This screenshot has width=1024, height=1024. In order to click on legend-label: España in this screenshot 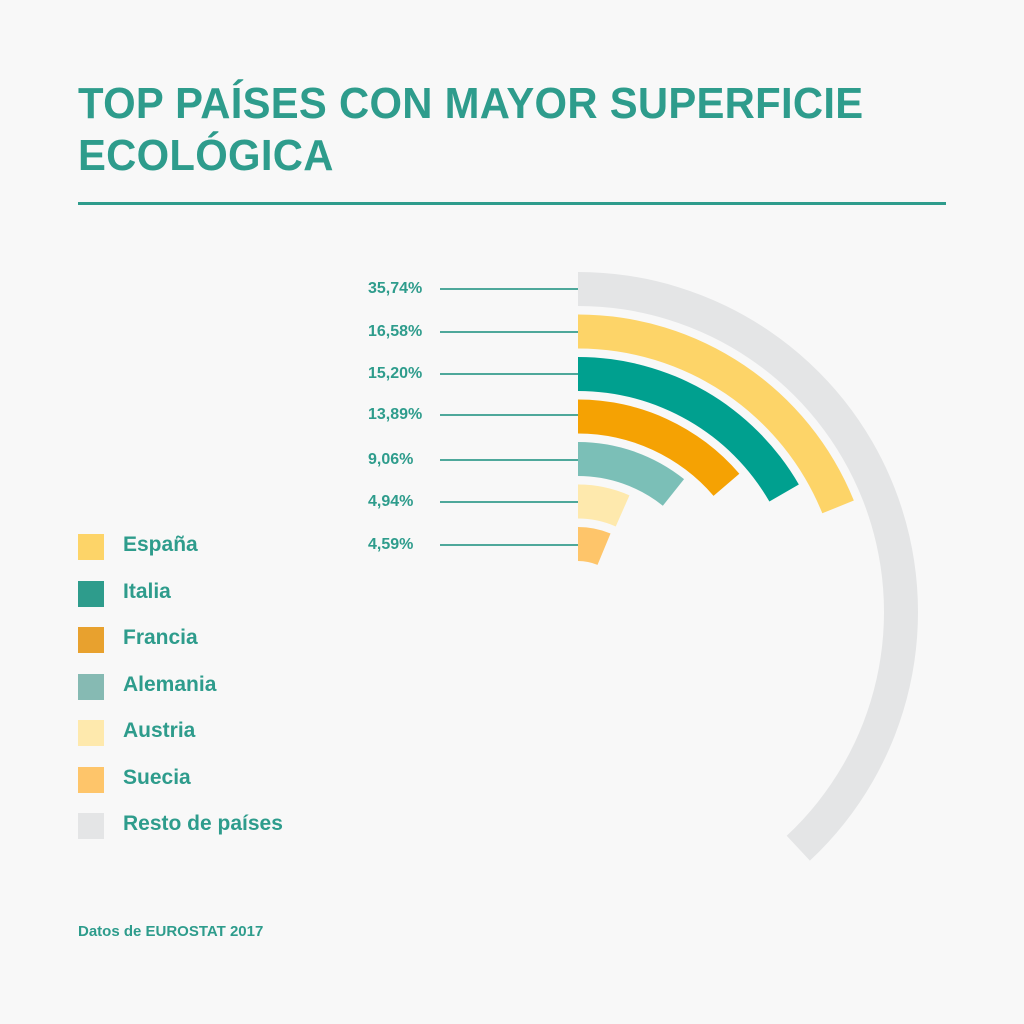, I will do `click(160, 544)`.